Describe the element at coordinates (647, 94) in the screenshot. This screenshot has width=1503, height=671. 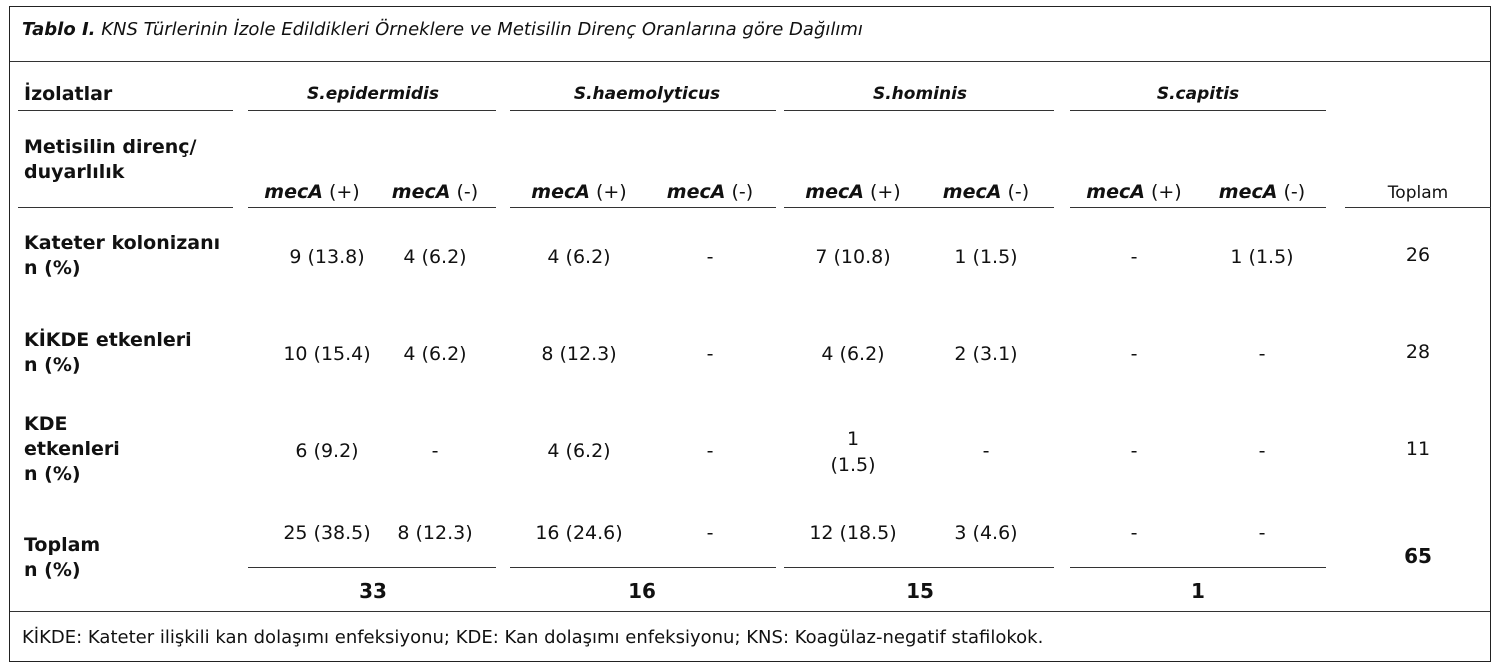
I see `species-header-haemolyticus: S.haemolyticus` at that location.